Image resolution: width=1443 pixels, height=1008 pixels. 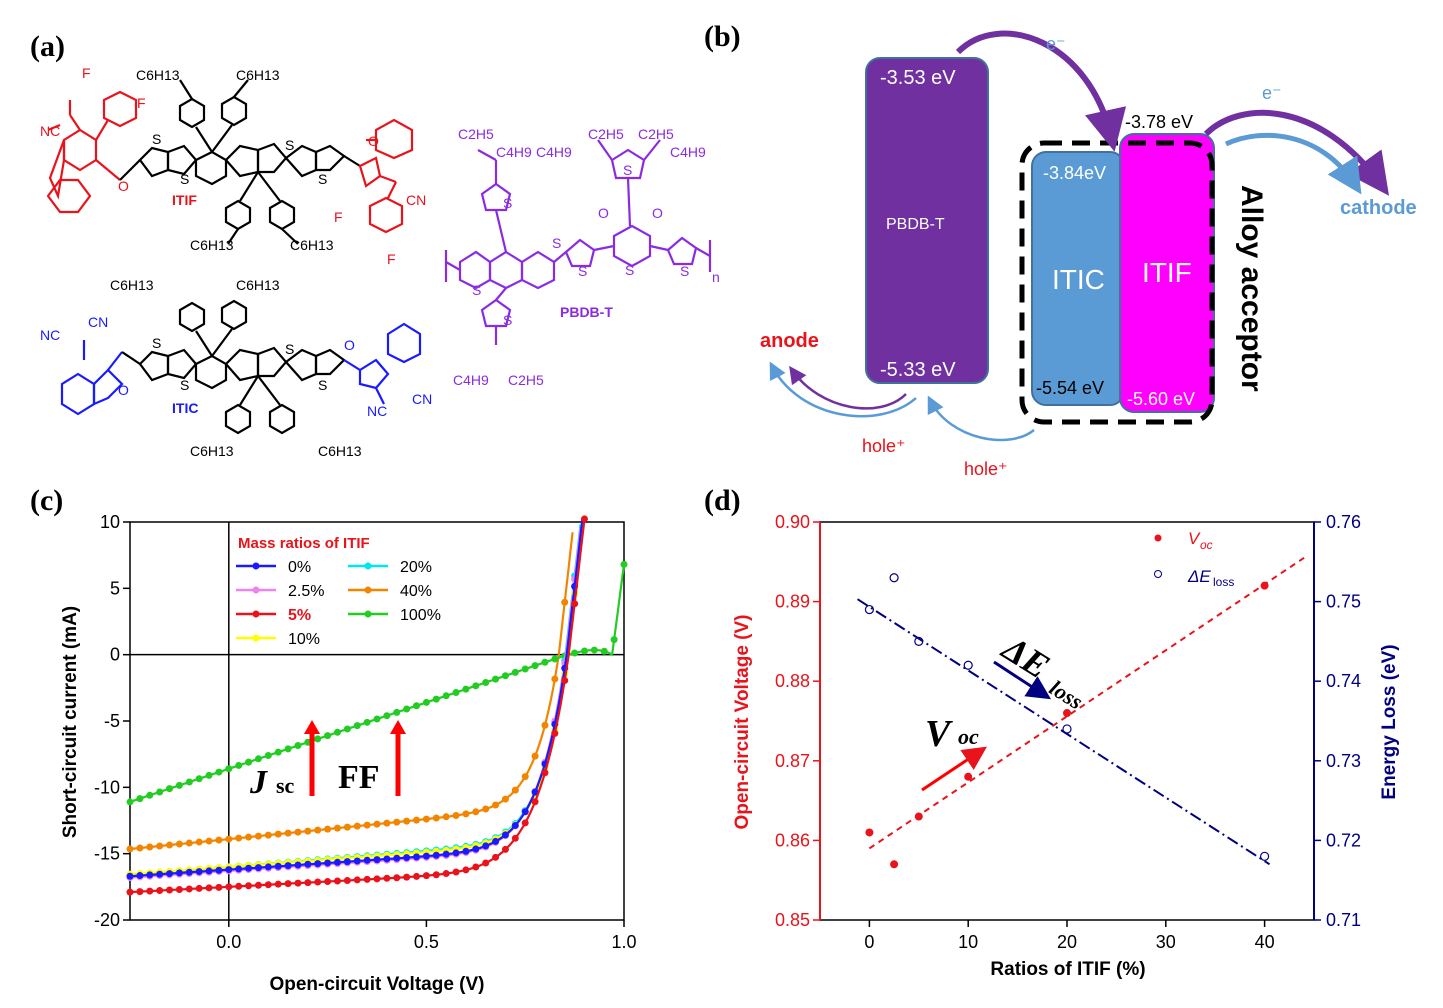 What do you see at coordinates (98, 322) in the screenshot?
I see `itic-cn-top: CN` at bounding box center [98, 322].